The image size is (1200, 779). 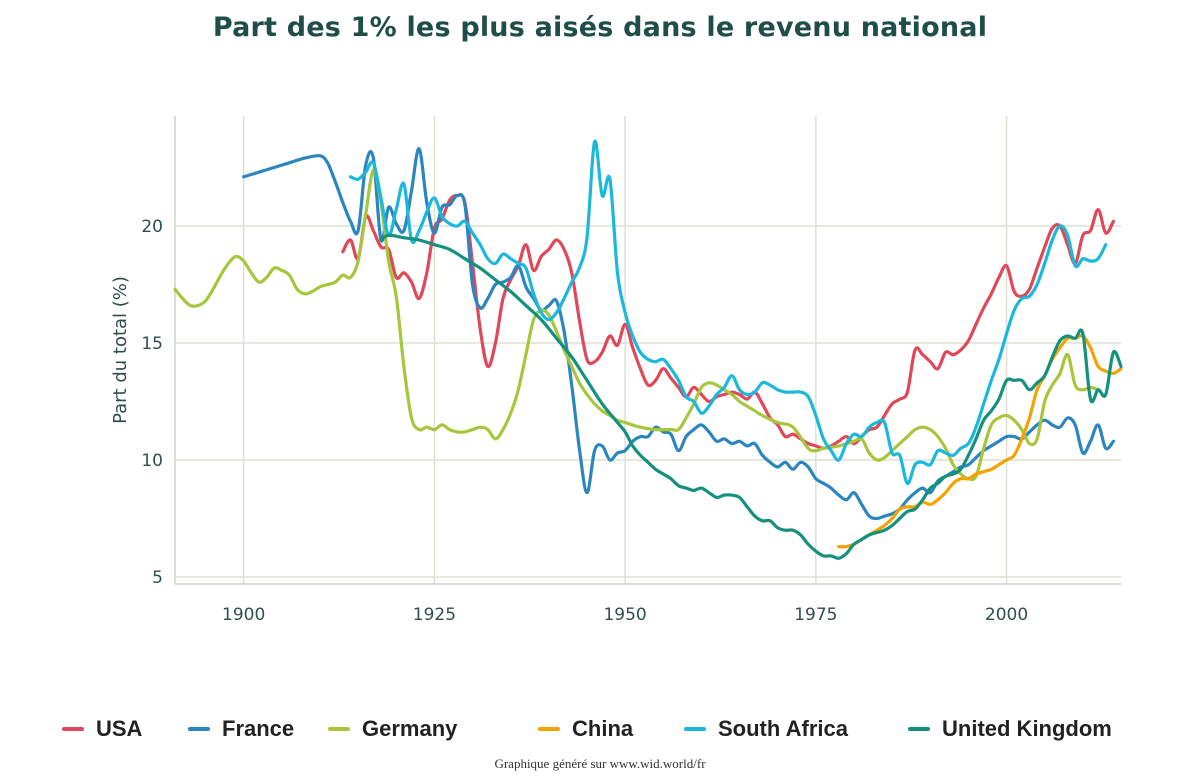 I want to click on y-tick-label: 15, so click(x=152, y=344).